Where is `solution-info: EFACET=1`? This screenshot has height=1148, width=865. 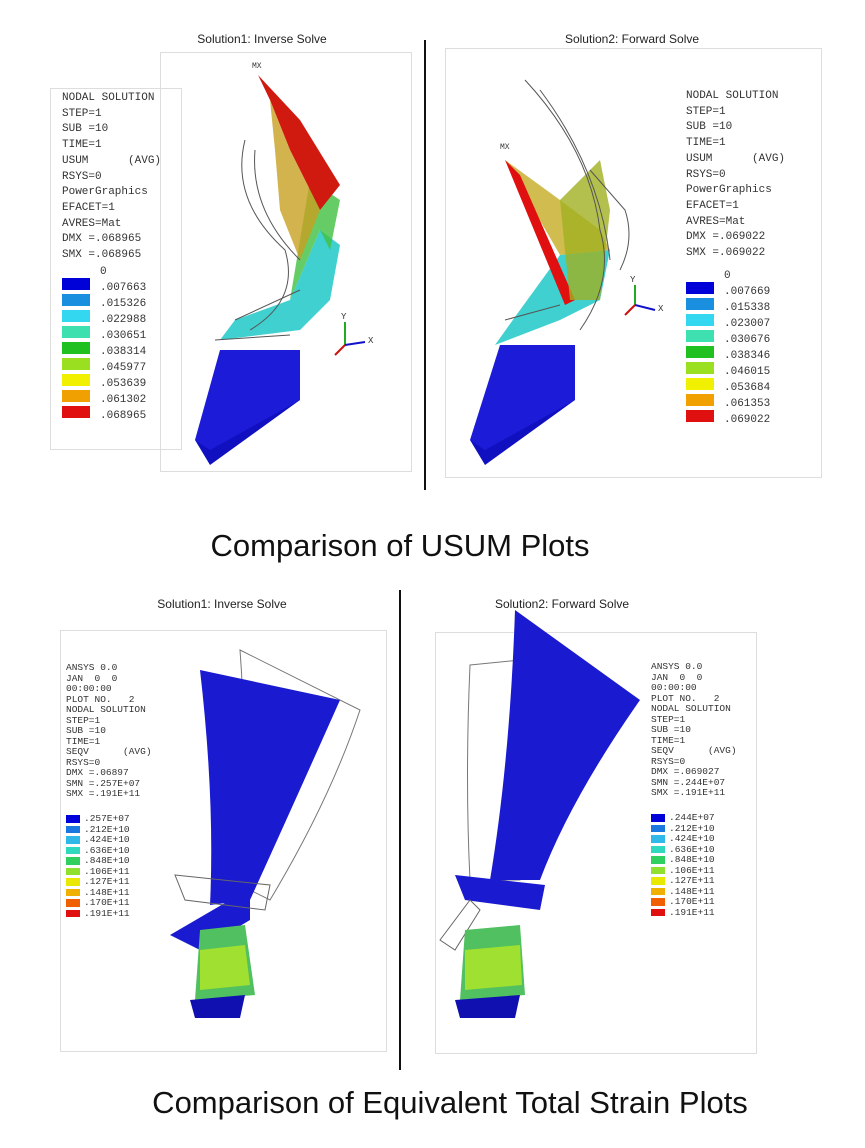
solution-info: EFACET=1 is located at coordinates (88, 207).